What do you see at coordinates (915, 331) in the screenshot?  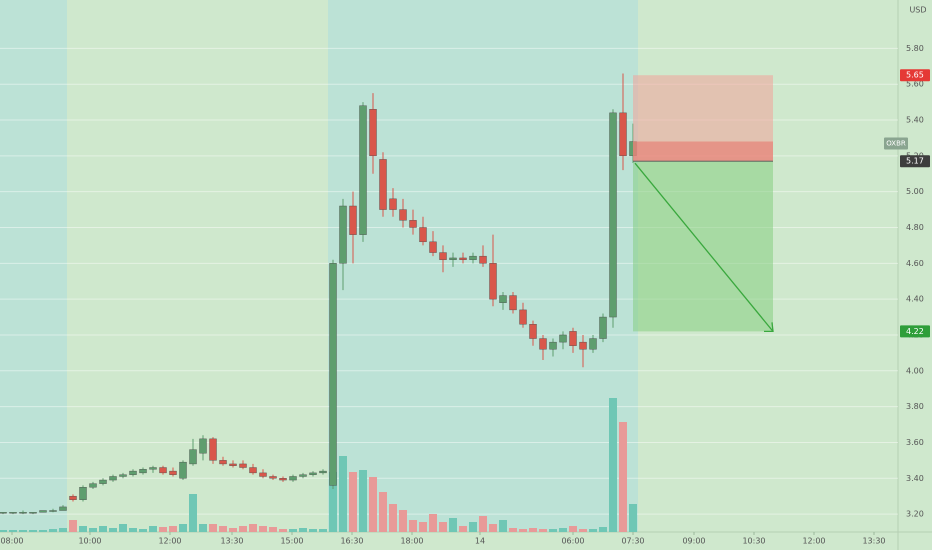 I see `price-label: 4.22` at bounding box center [915, 331].